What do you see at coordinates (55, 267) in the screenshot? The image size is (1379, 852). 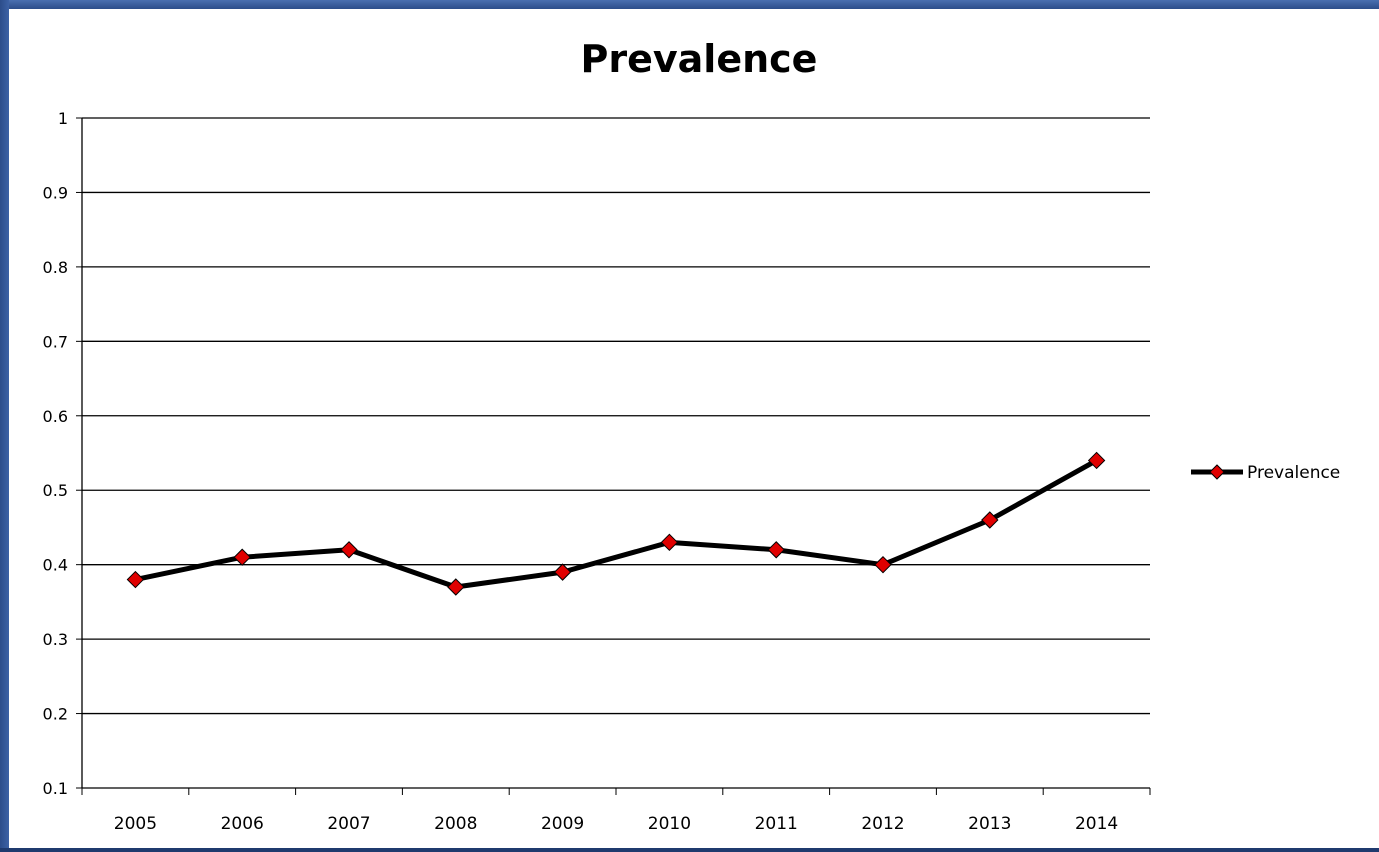 I see `y-tick-label: 0.8` at bounding box center [55, 267].